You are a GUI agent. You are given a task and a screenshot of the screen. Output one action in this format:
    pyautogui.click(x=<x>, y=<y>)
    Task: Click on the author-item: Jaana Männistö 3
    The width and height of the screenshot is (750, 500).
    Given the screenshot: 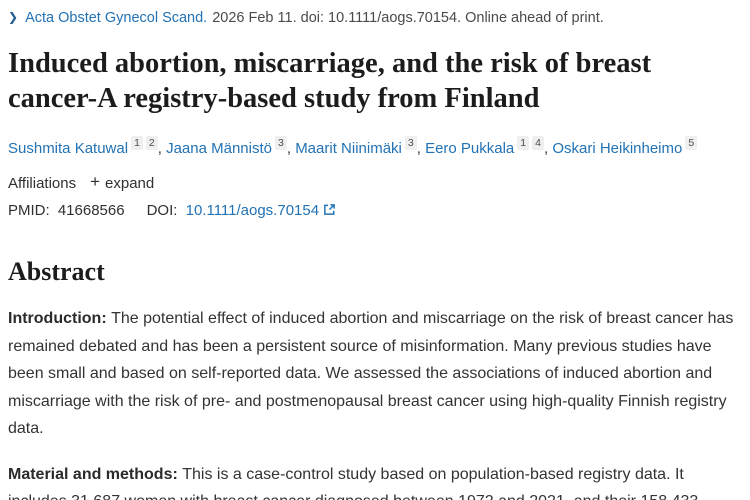 What is the action you would take?
    pyautogui.click(x=226, y=146)
    